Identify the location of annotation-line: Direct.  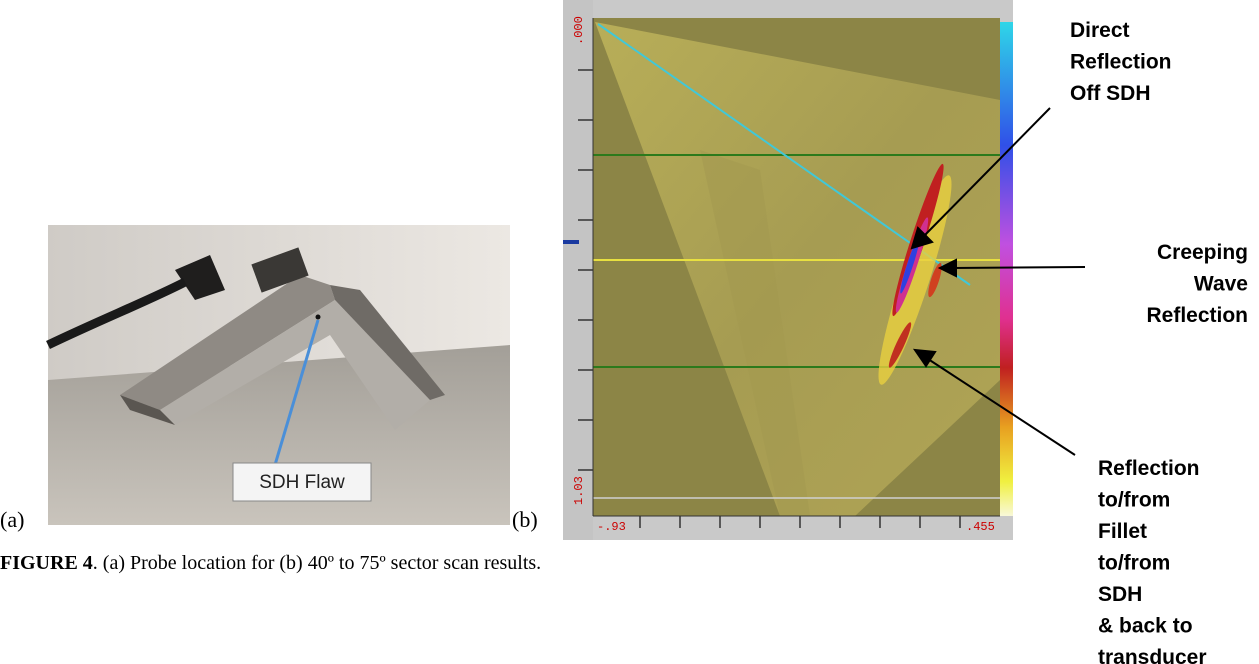
(1100, 30).